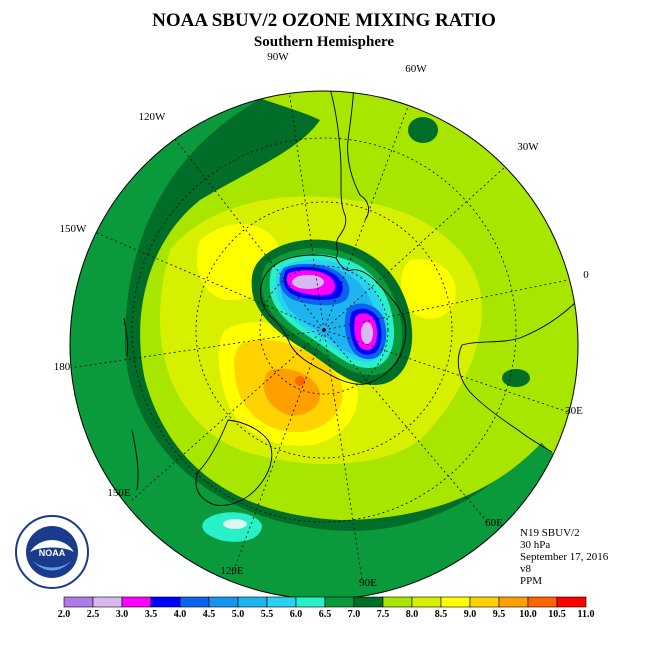  Describe the element at coordinates (180, 614) in the screenshot. I see `colorbar-tick-label: 4.0` at that location.